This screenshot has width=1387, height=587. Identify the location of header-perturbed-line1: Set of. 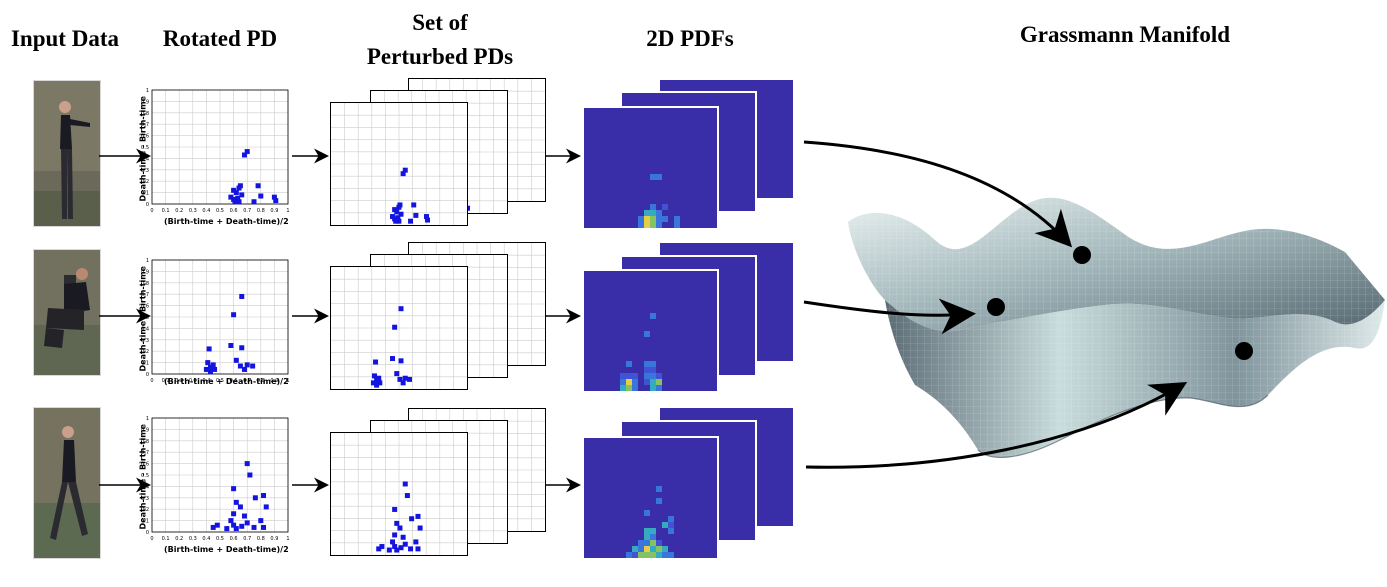
(440, 22).